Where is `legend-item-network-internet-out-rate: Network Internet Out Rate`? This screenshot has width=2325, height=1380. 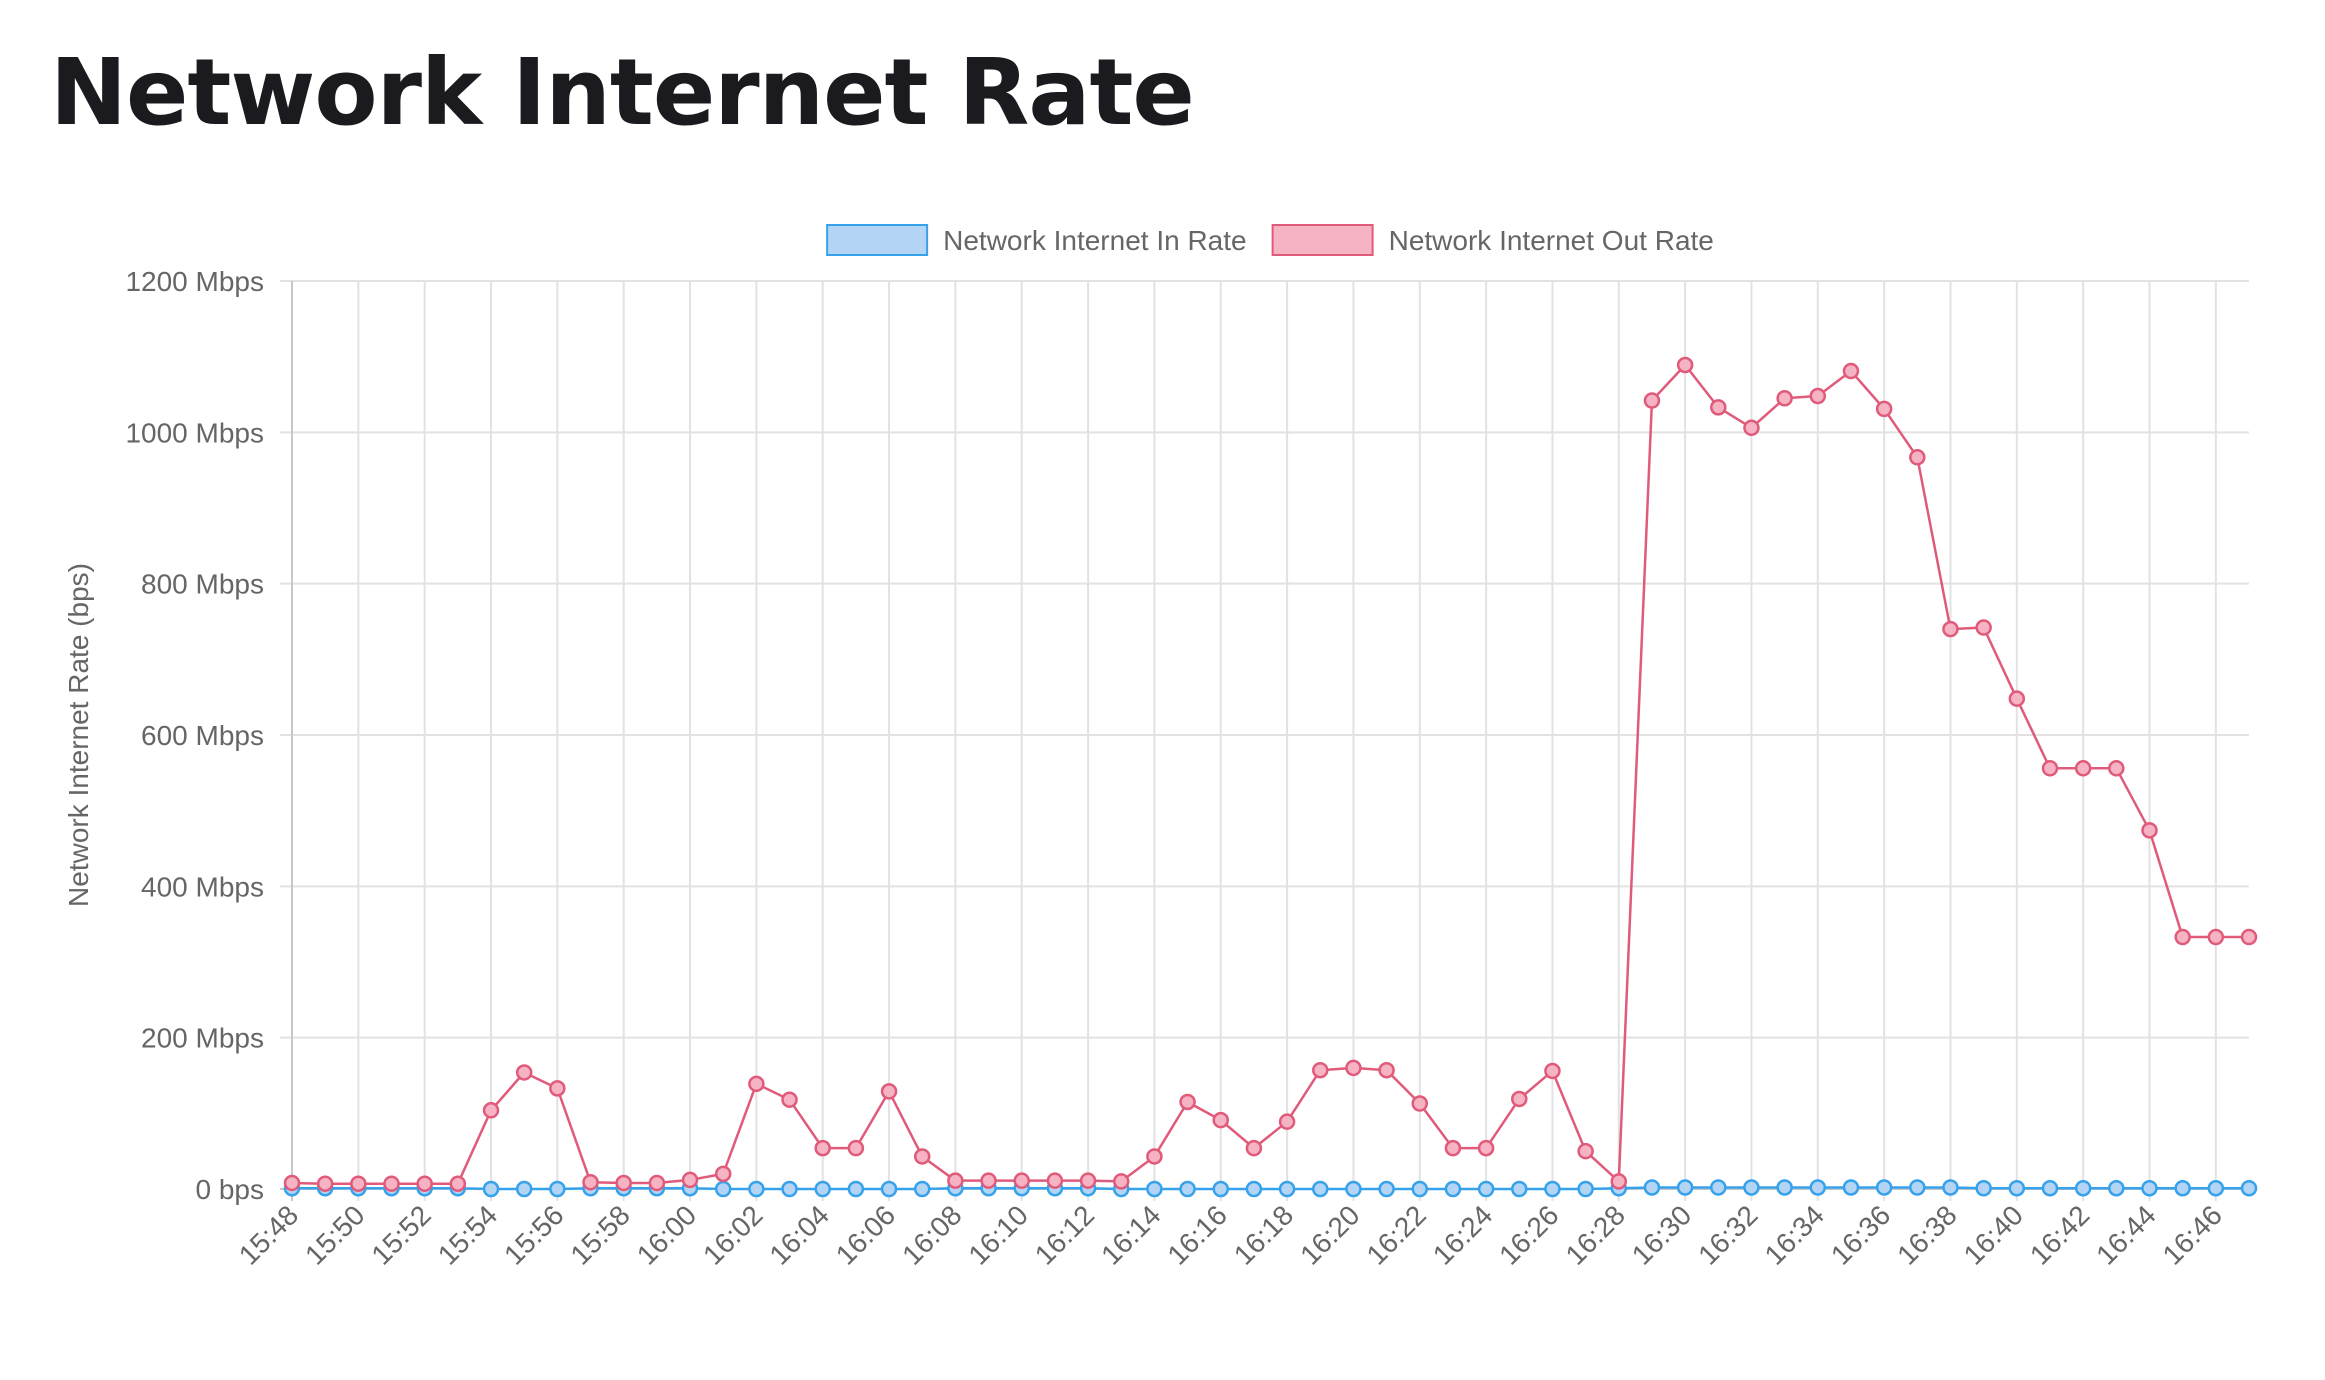
legend-item-network-internet-out-rate: Network Internet Out Rate is located at coordinates (1492, 240).